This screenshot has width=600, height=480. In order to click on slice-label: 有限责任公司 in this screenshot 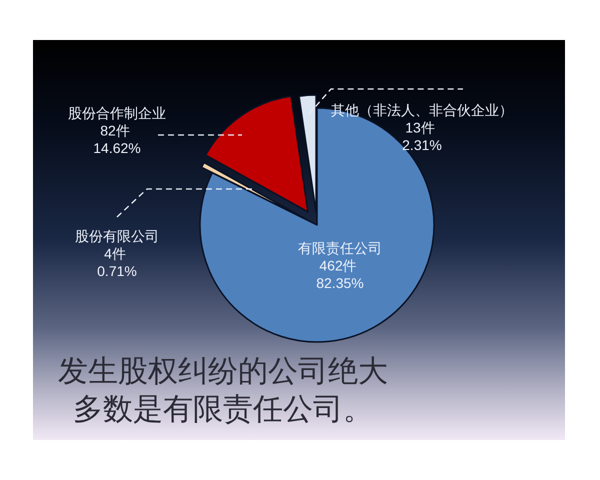, I will do `click(340, 248)`.